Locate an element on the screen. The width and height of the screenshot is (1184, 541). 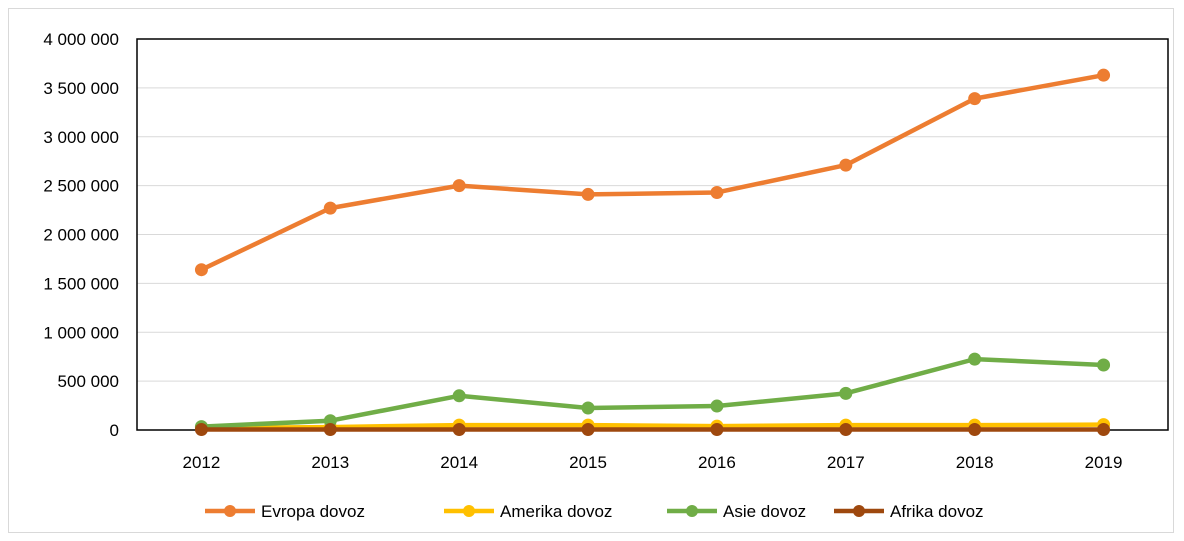
x-tick-label: 2018 is located at coordinates (975, 462).